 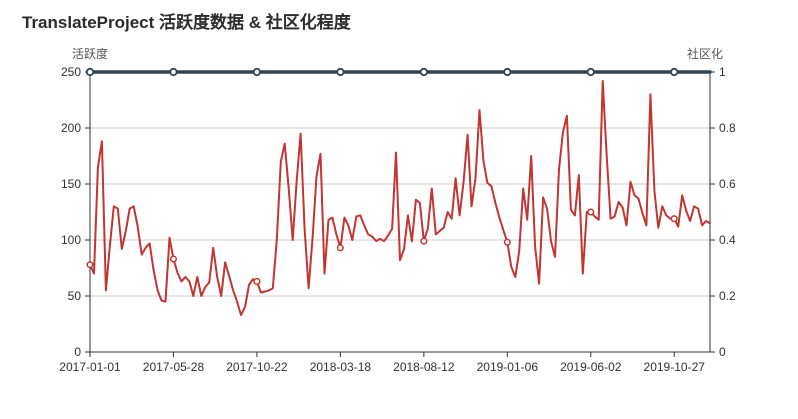 What do you see at coordinates (71, 128) in the screenshot?
I see `left-axis-tick-label: 200` at bounding box center [71, 128].